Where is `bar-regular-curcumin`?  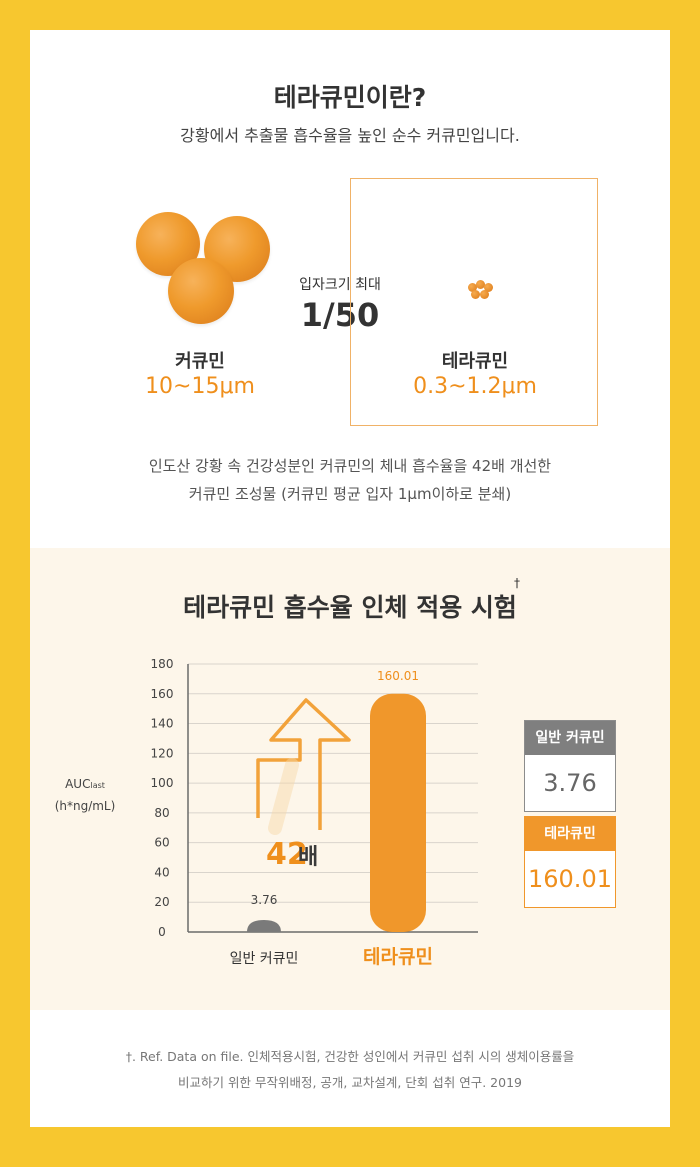
bar-regular-curcumin is located at coordinates (264, 926).